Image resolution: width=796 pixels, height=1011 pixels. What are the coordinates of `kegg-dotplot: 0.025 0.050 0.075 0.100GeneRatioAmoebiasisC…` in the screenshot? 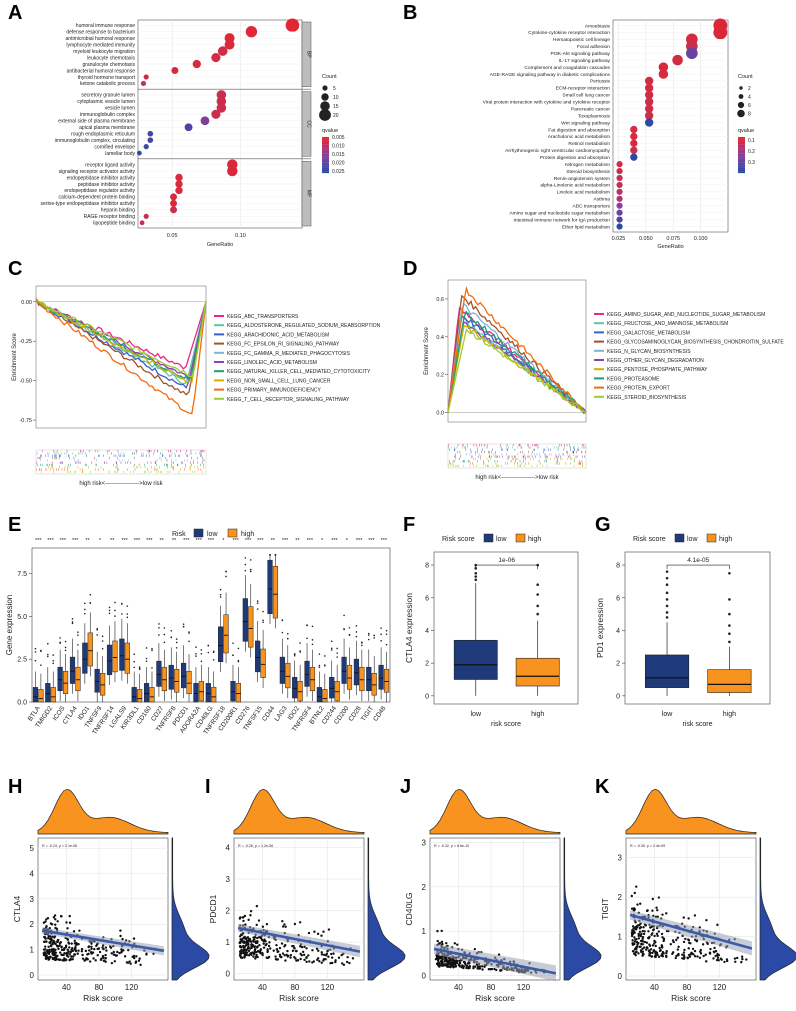 It's located at (619, 134).